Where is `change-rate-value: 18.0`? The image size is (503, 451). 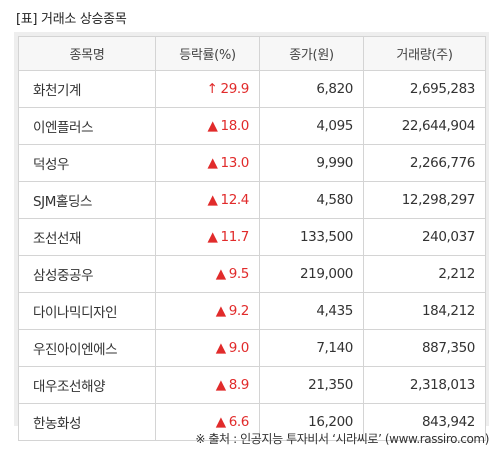 change-rate-value: 18.0 is located at coordinates (235, 126).